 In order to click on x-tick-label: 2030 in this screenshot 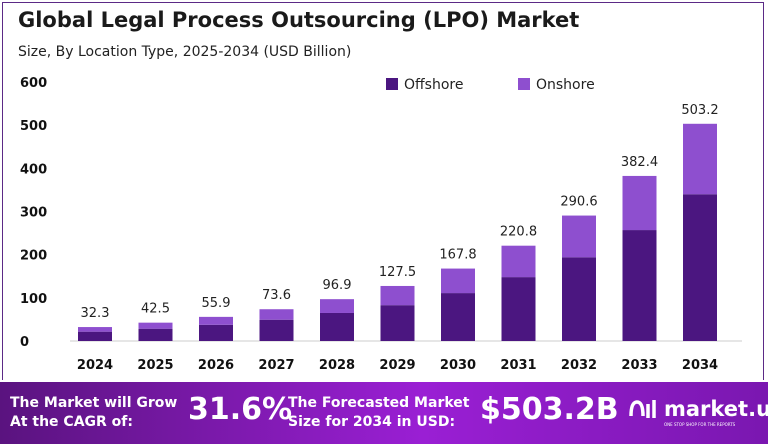, I will do `click(458, 365)`.